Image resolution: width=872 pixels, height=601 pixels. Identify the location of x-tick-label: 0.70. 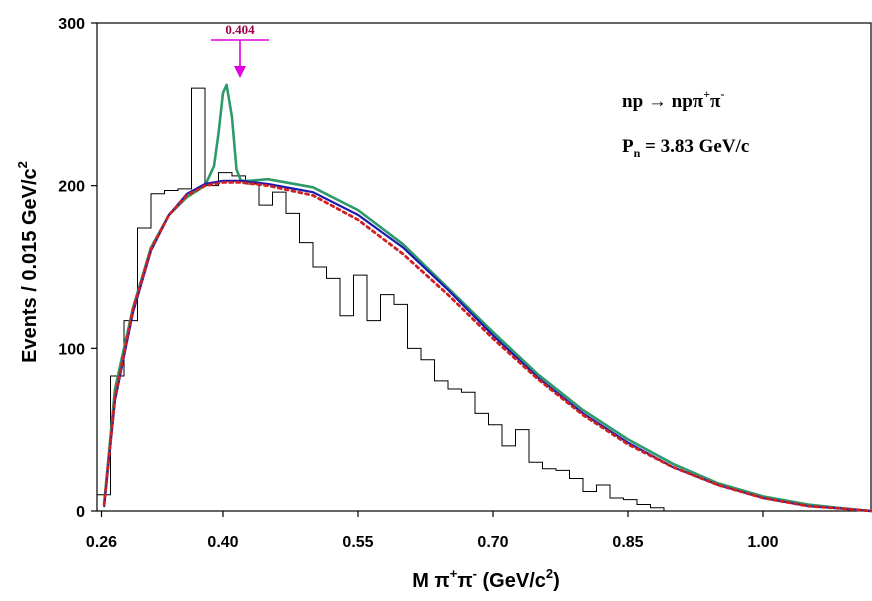
(492, 542).